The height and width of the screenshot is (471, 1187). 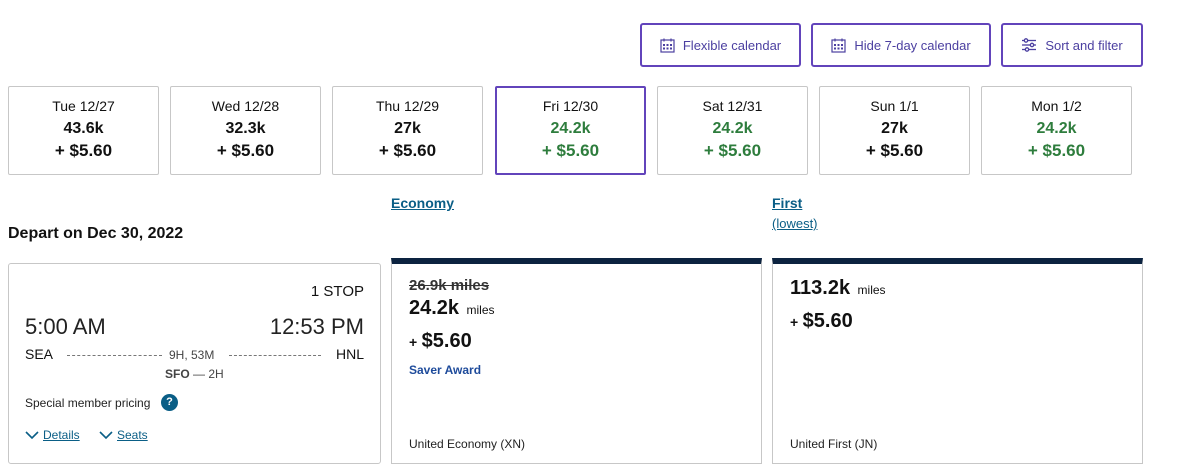 What do you see at coordinates (177, 374) in the screenshot?
I see `layover-airport: SFO` at bounding box center [177, 374].